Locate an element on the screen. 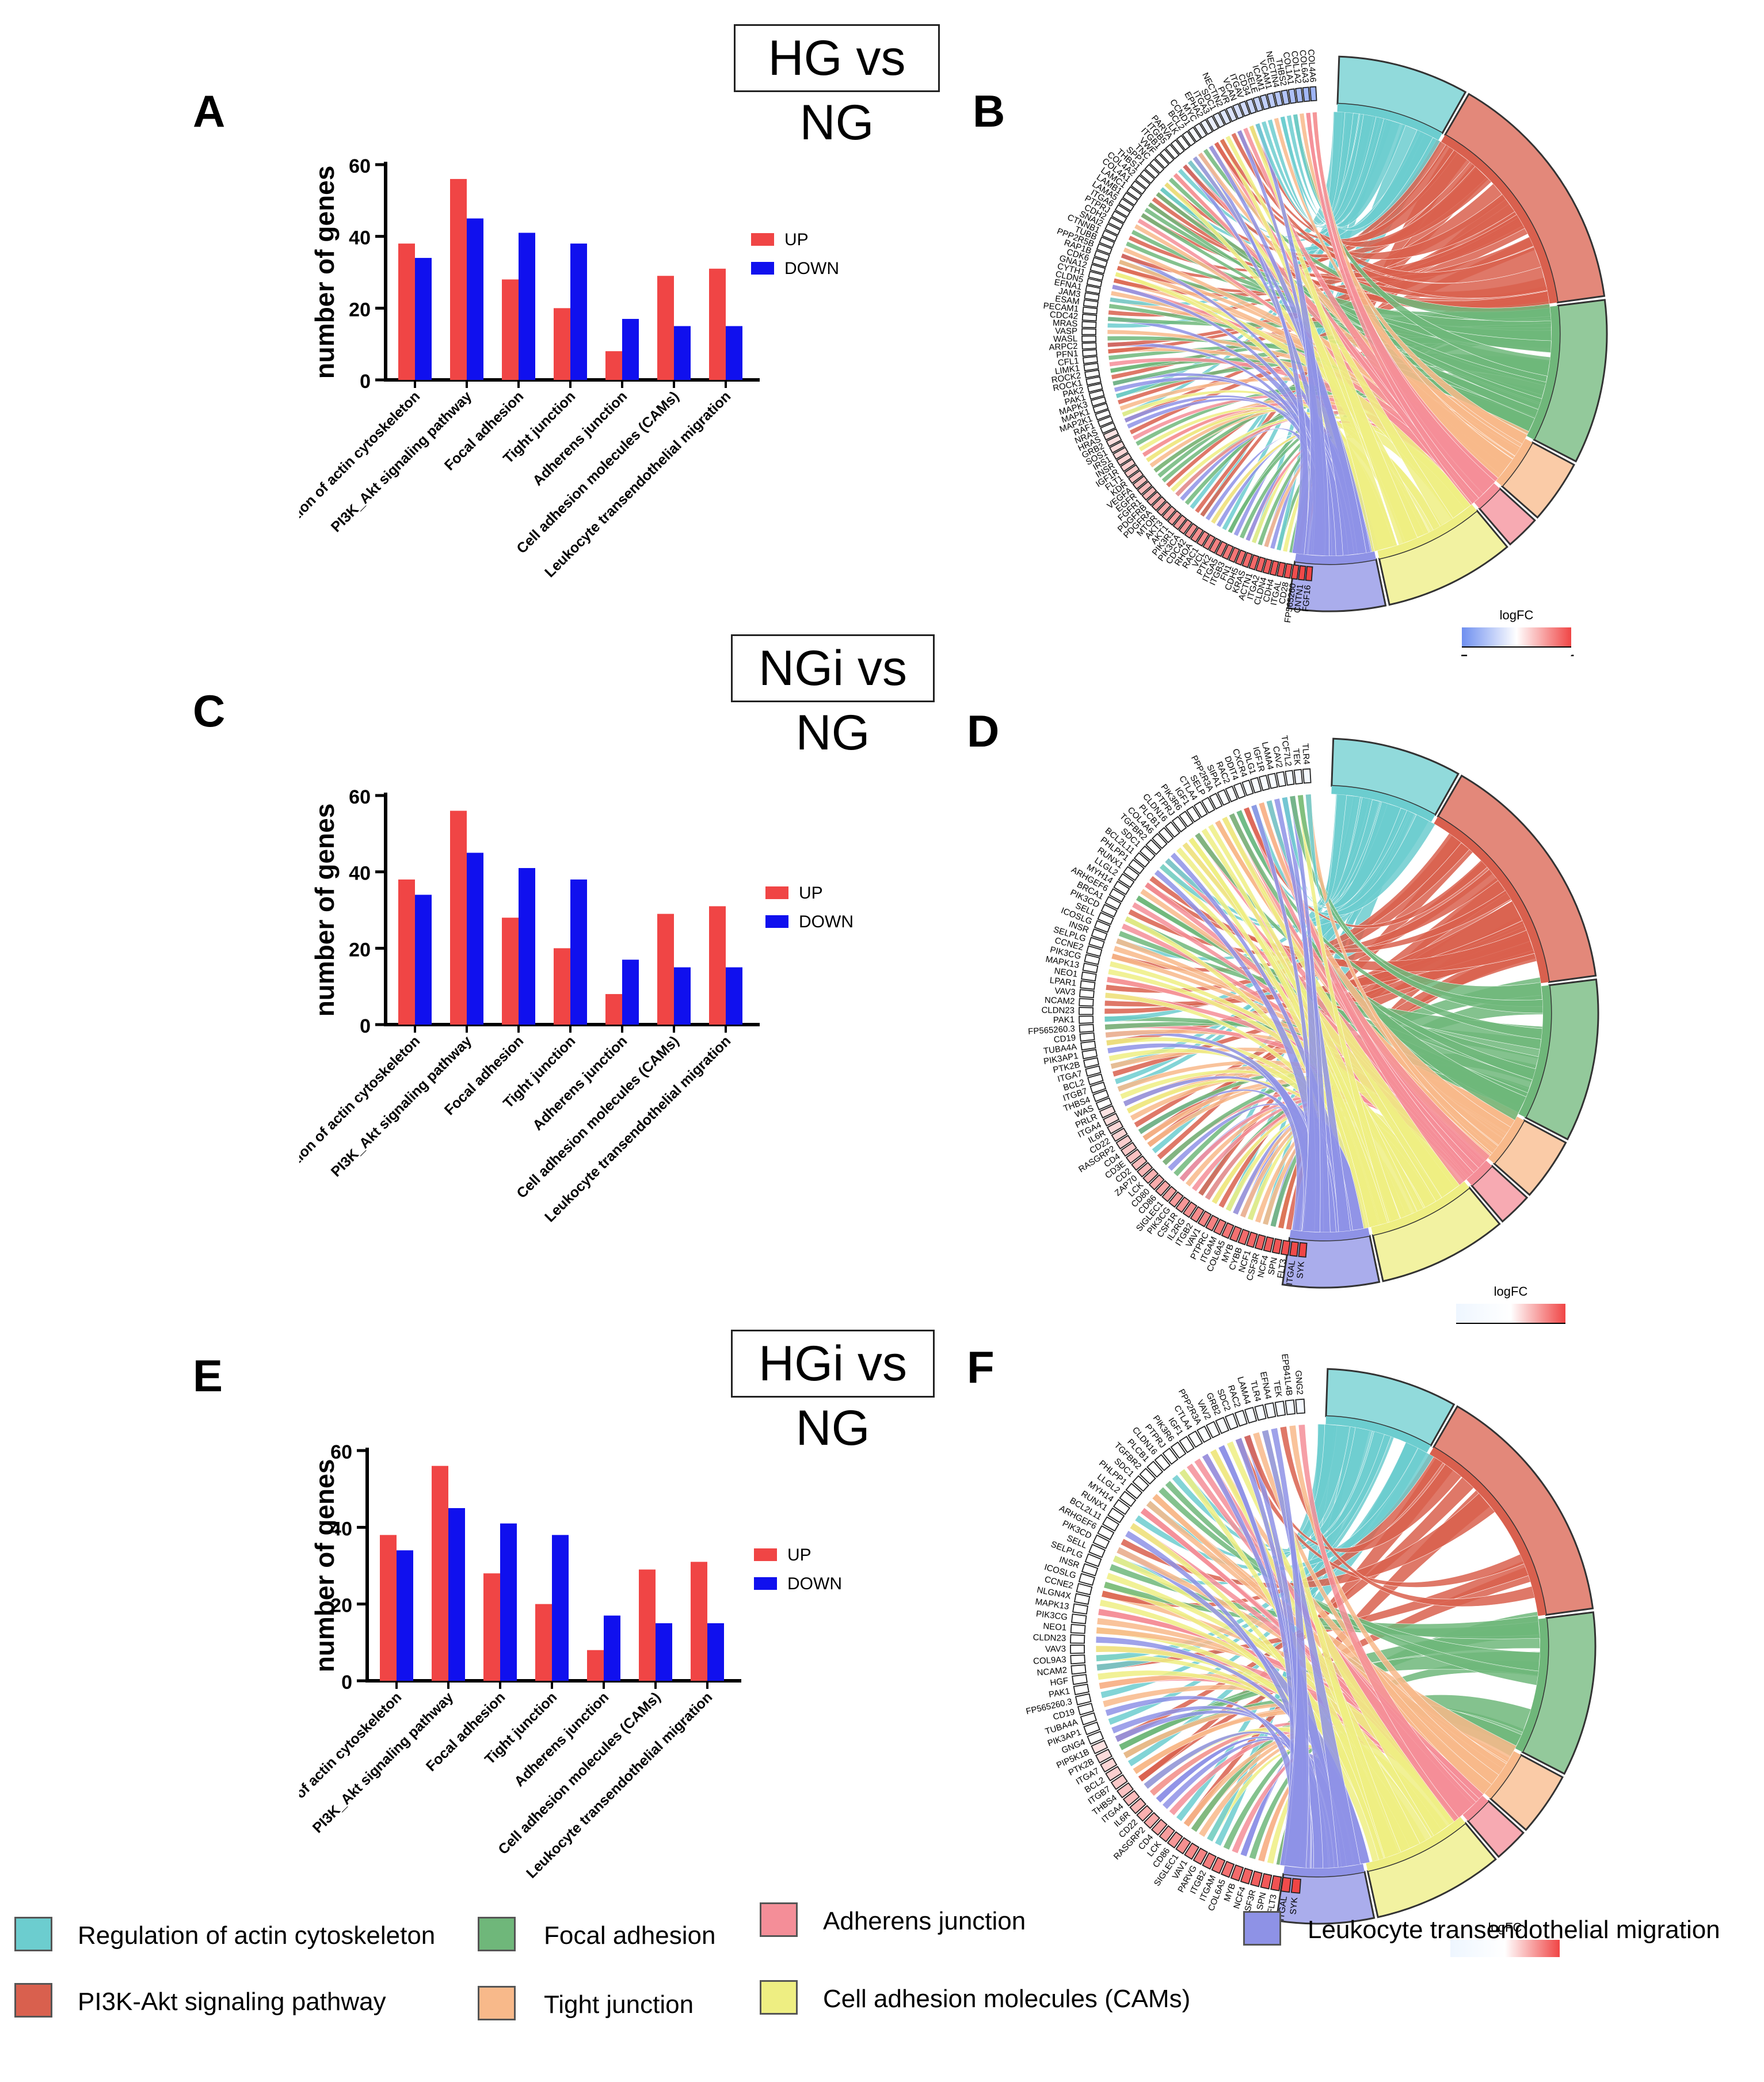  gene-label: WASL is located at coordinates (1065, 339).